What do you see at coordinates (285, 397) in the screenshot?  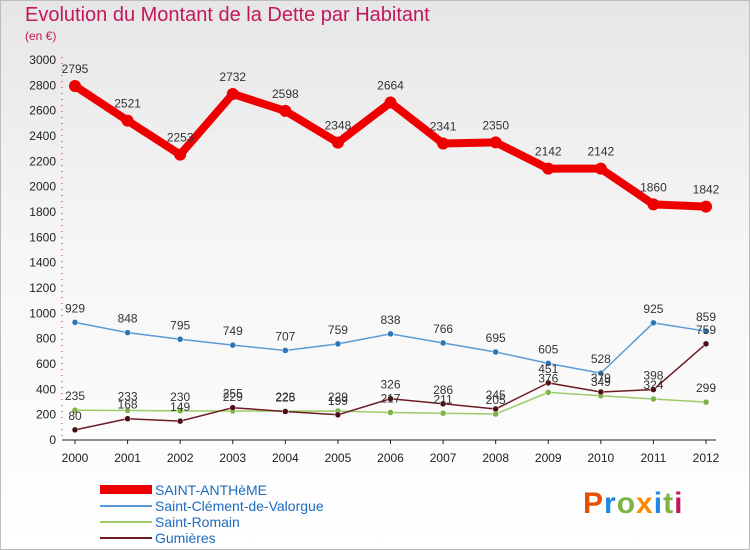 I see `data-label: 228` at bounding box center [285, 397].